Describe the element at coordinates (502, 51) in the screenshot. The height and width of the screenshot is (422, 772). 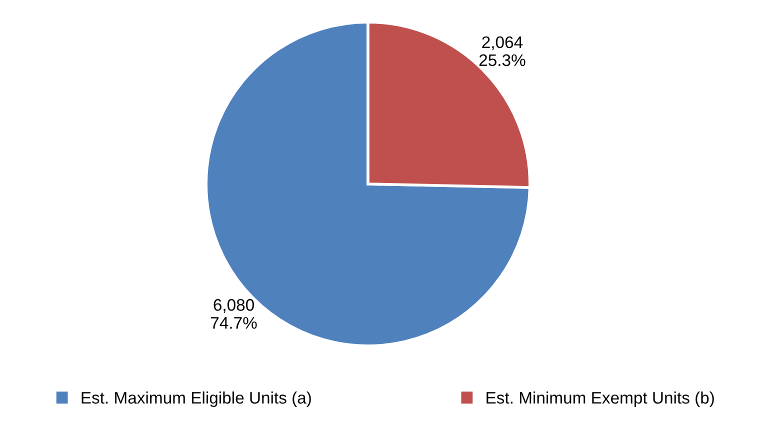
I see `data-label: 2,064 25.3%` at that location.